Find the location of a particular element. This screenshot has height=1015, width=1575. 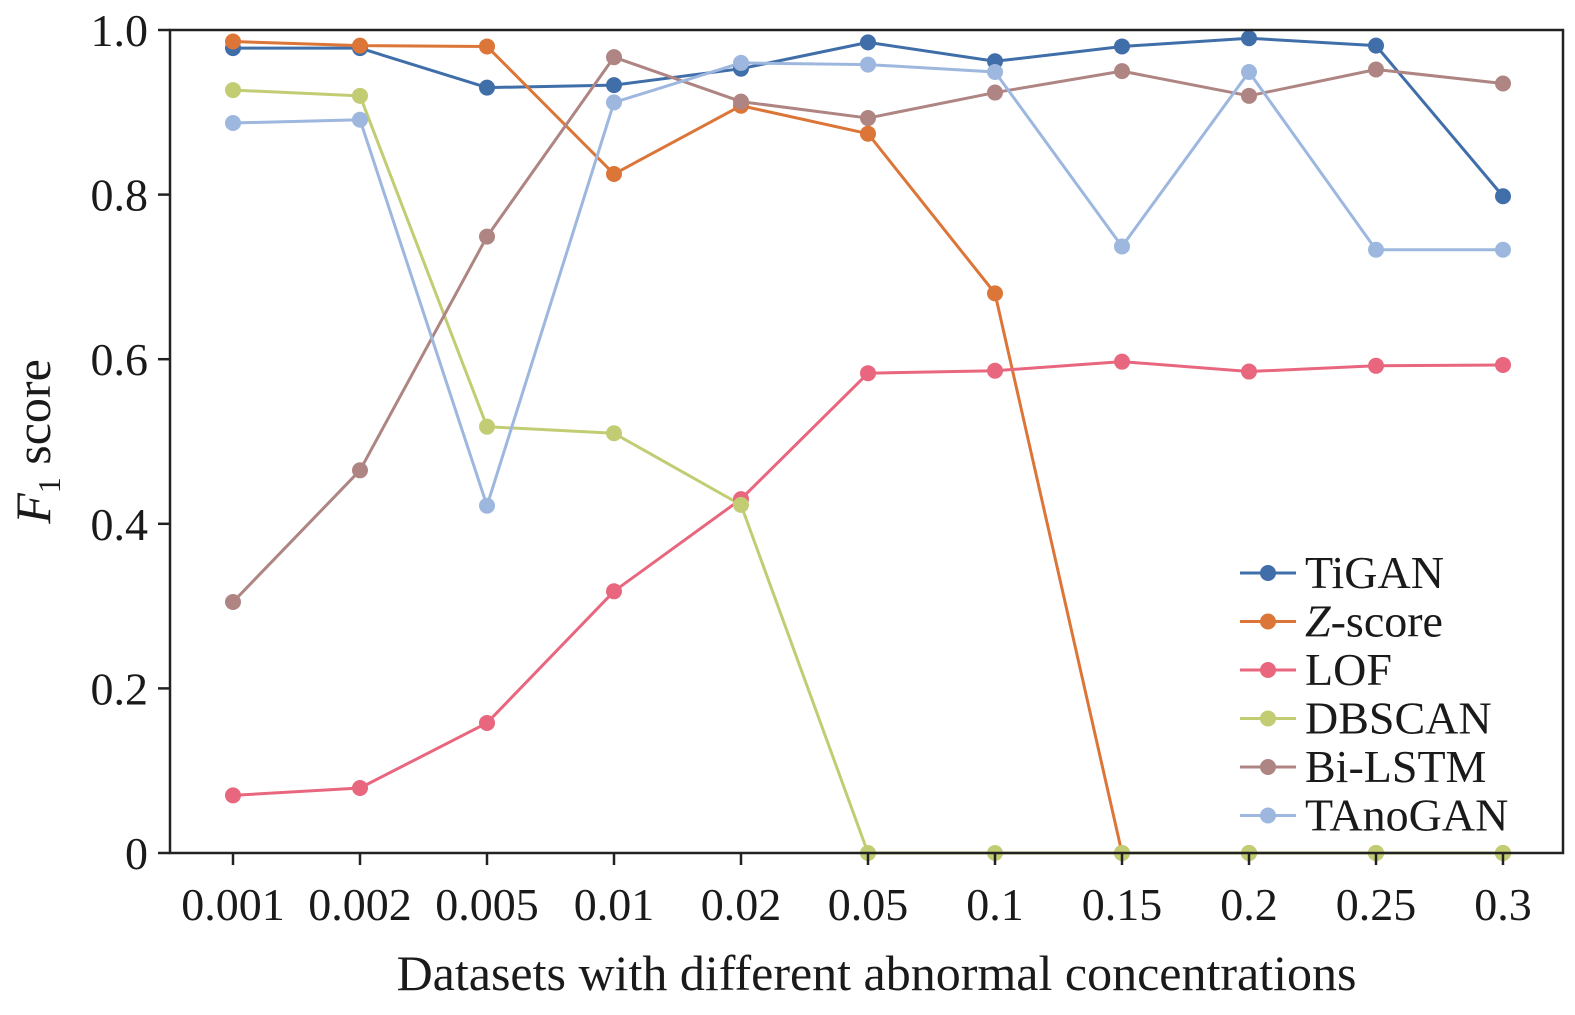

legend-item-lof: LOF is located at coordinates (1316, 669).